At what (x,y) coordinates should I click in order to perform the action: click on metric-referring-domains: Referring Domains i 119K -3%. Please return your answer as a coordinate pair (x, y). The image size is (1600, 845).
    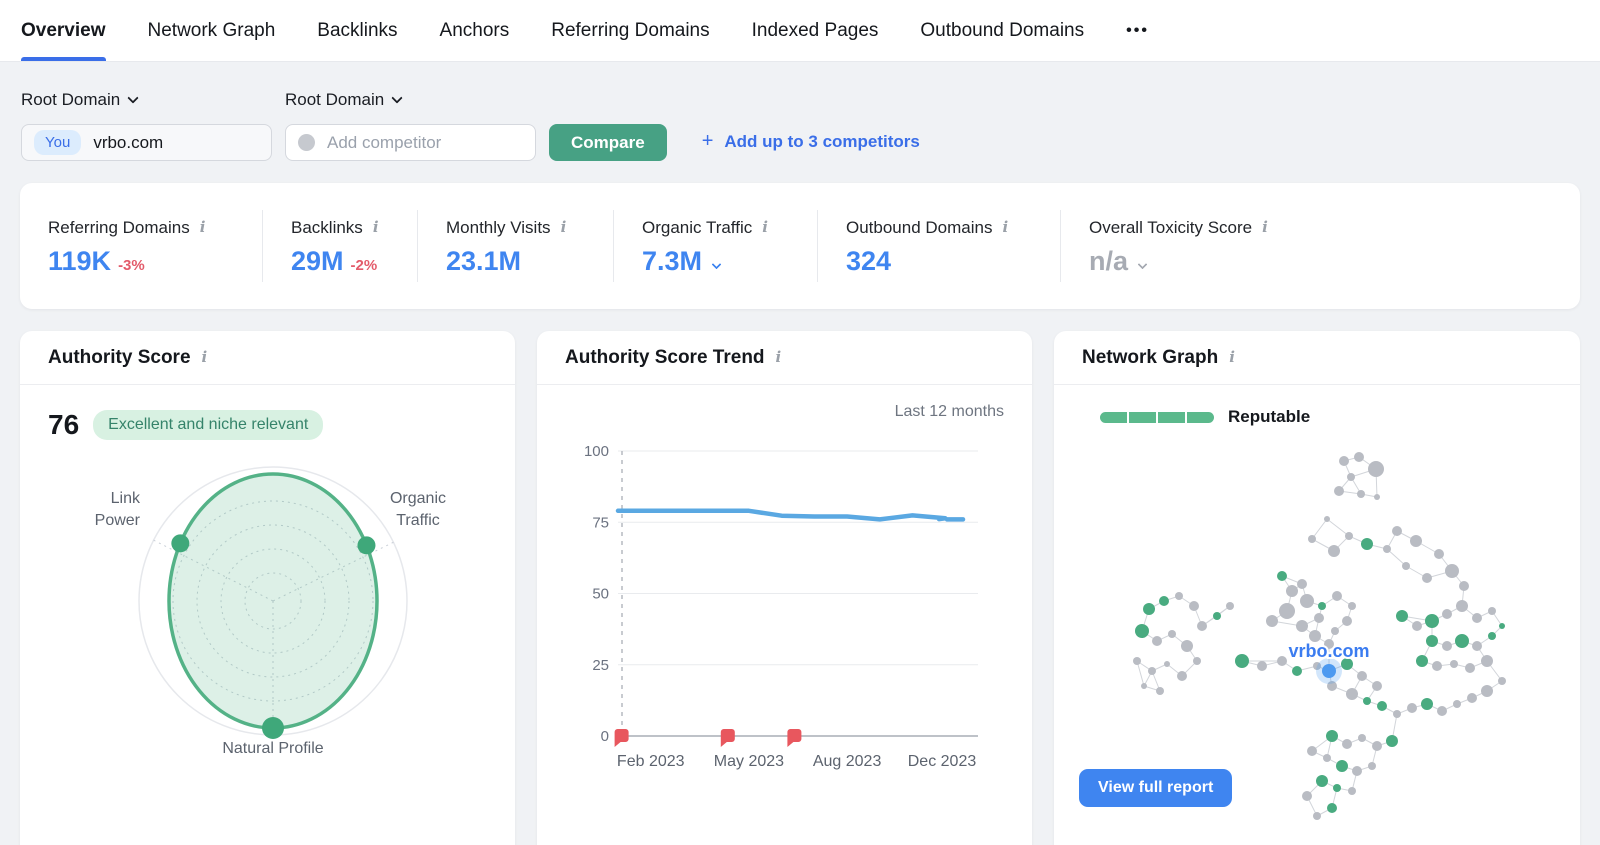
    Looking at the image, I should click on (141, 246).